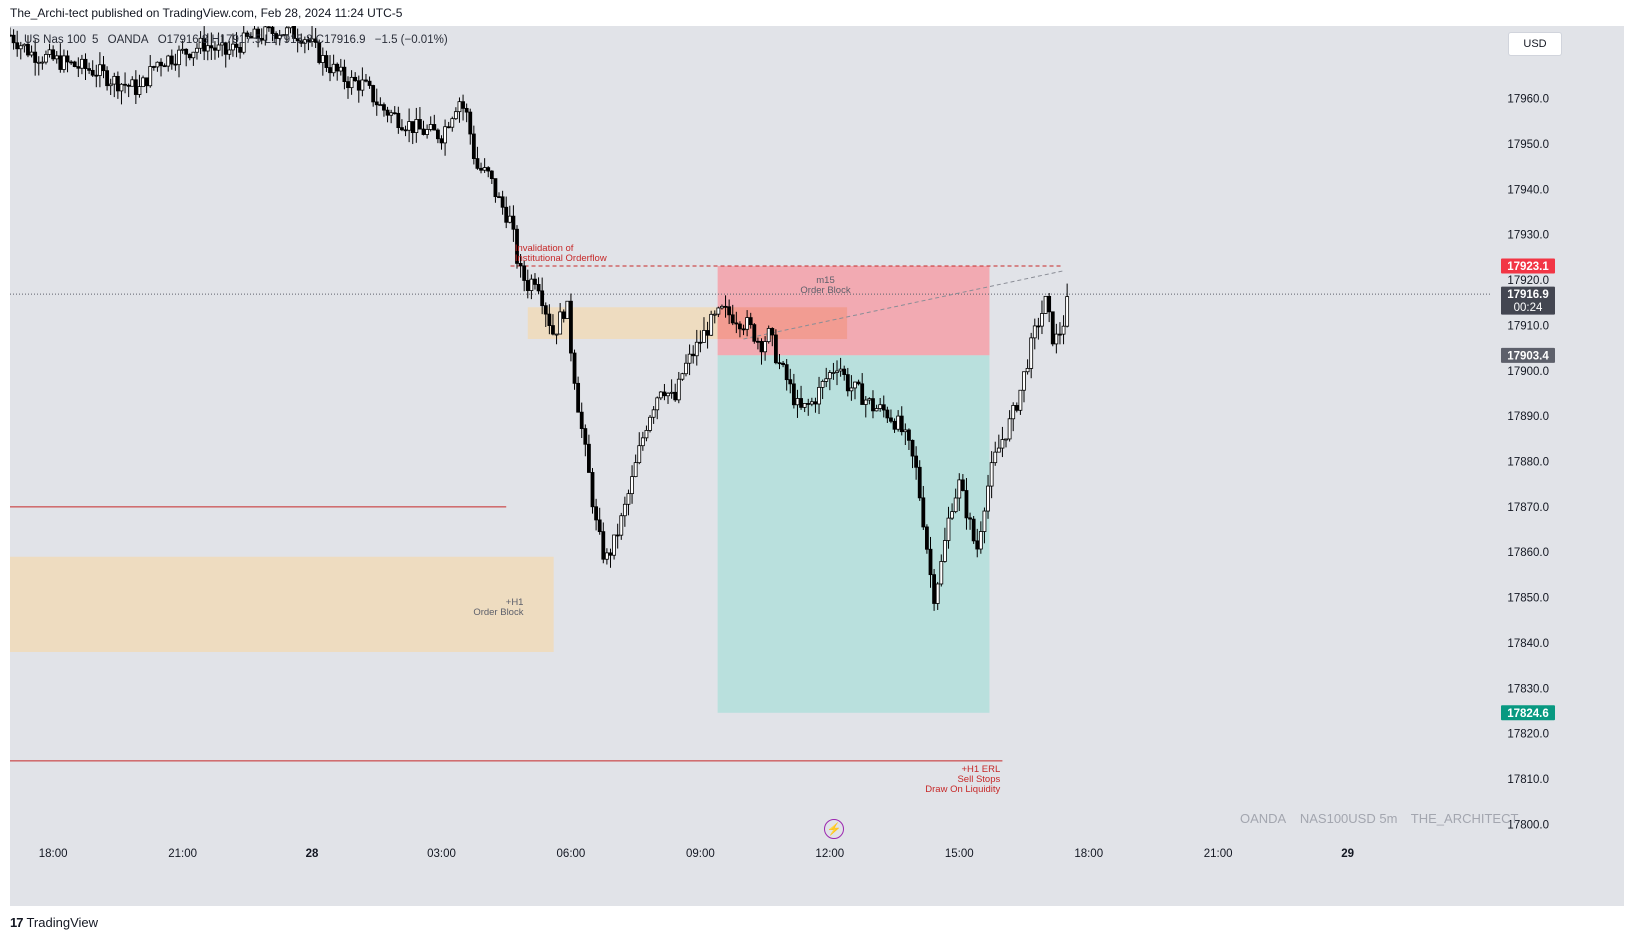  What do you see at coordinates (1528, 644) in the screenshot?
I see `y-tick-label: 17840.0` at bounding box center [1528, 644].